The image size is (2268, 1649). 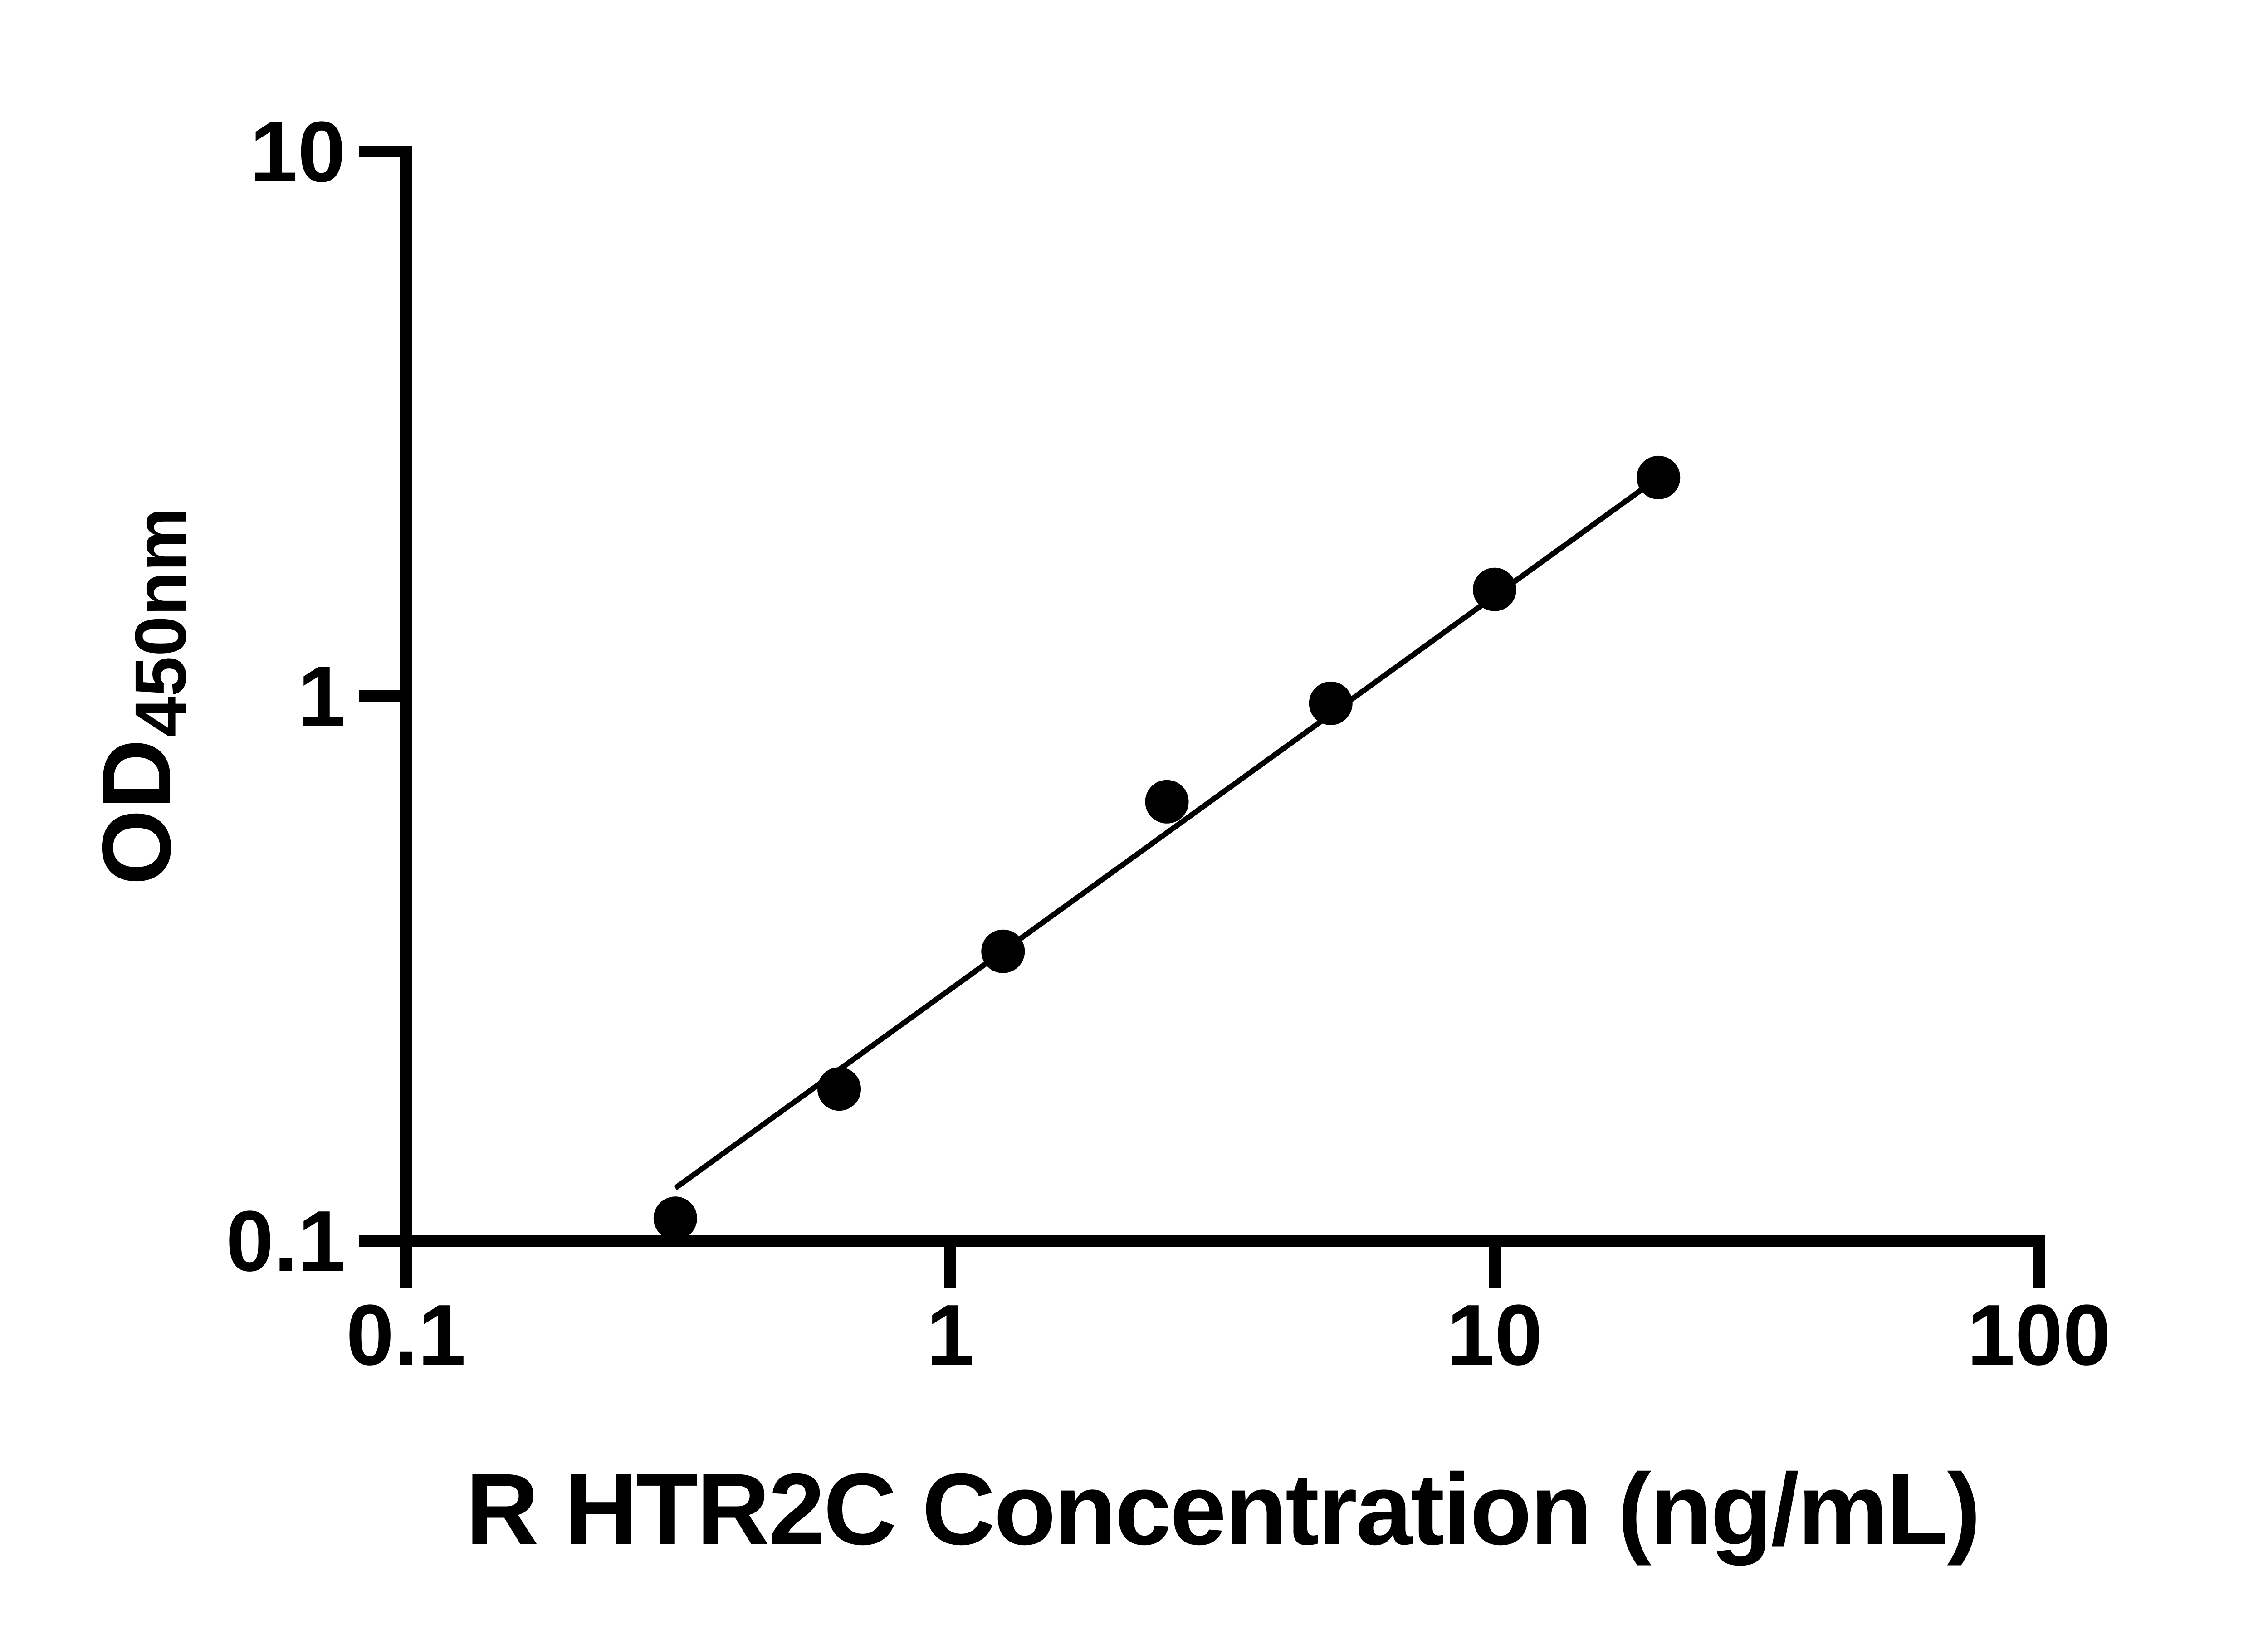 What do you see at coordinates (161, 622) in the screenshot?
I see `y-axis-title-subscript: 450nm` at bounding box center [161, 622].